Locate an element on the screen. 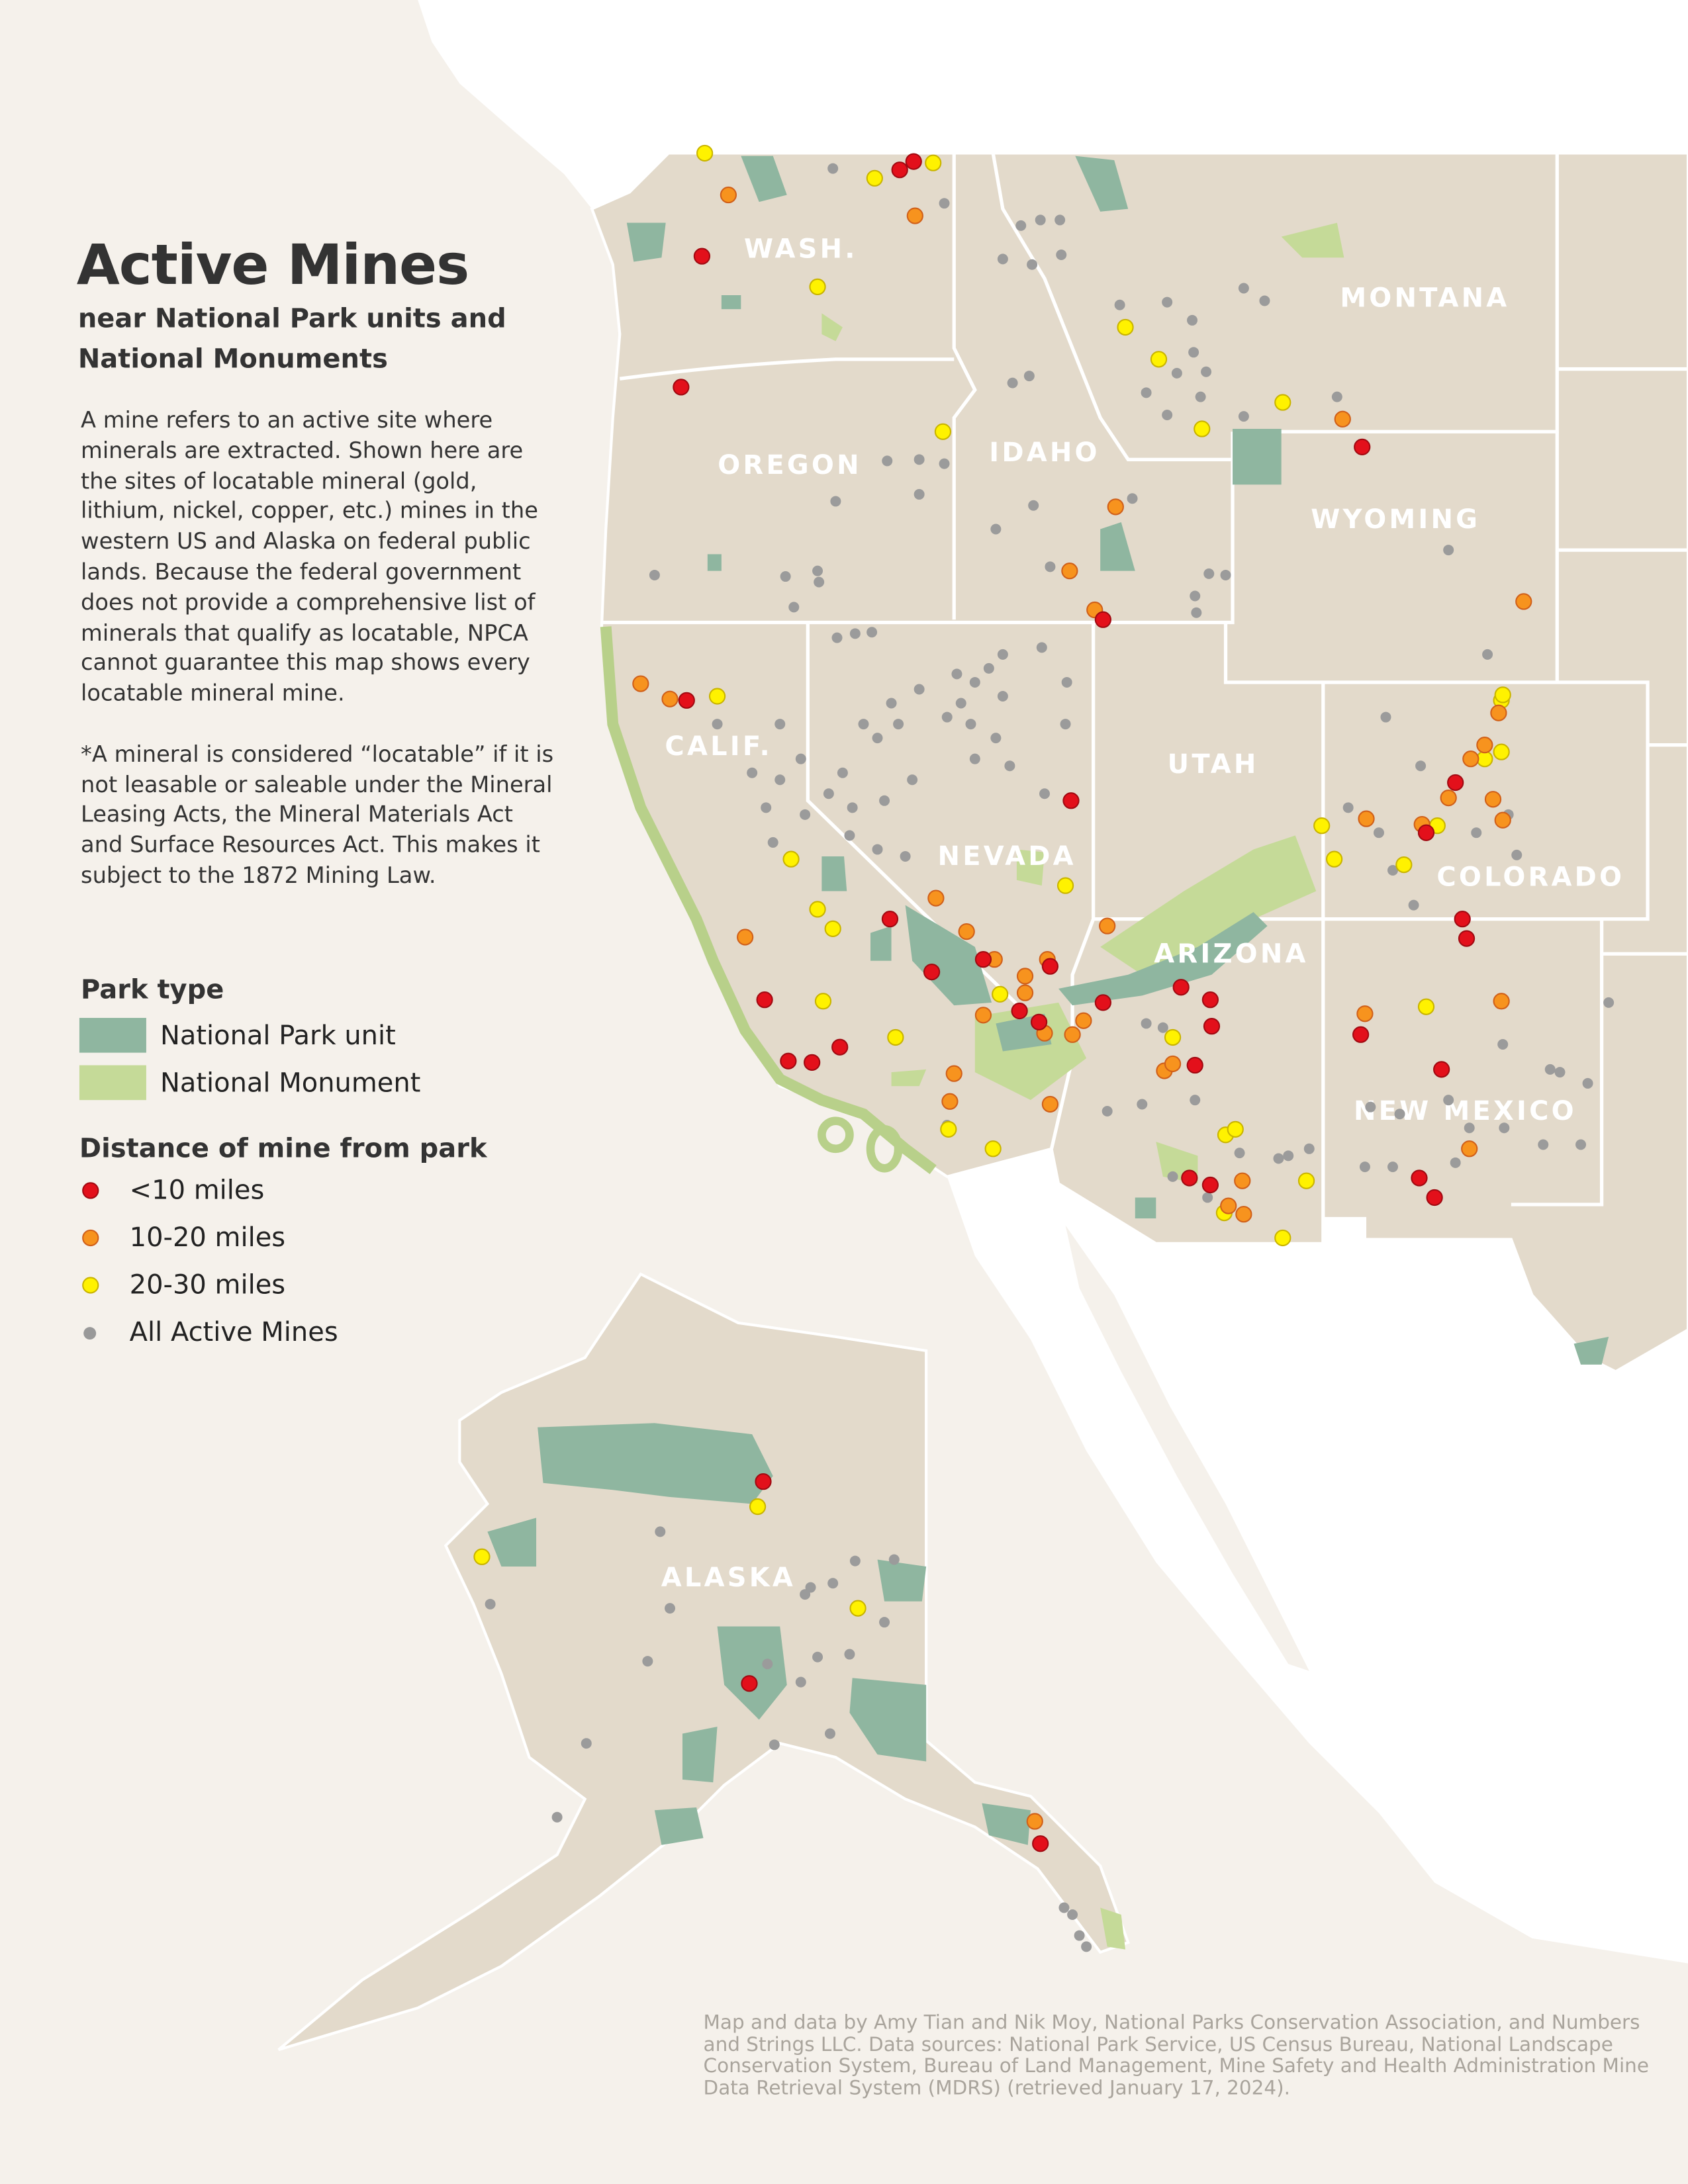 This screenshot has width=1688, height=2184. legend-item: National Monument is located at coordinates (250, 1083).